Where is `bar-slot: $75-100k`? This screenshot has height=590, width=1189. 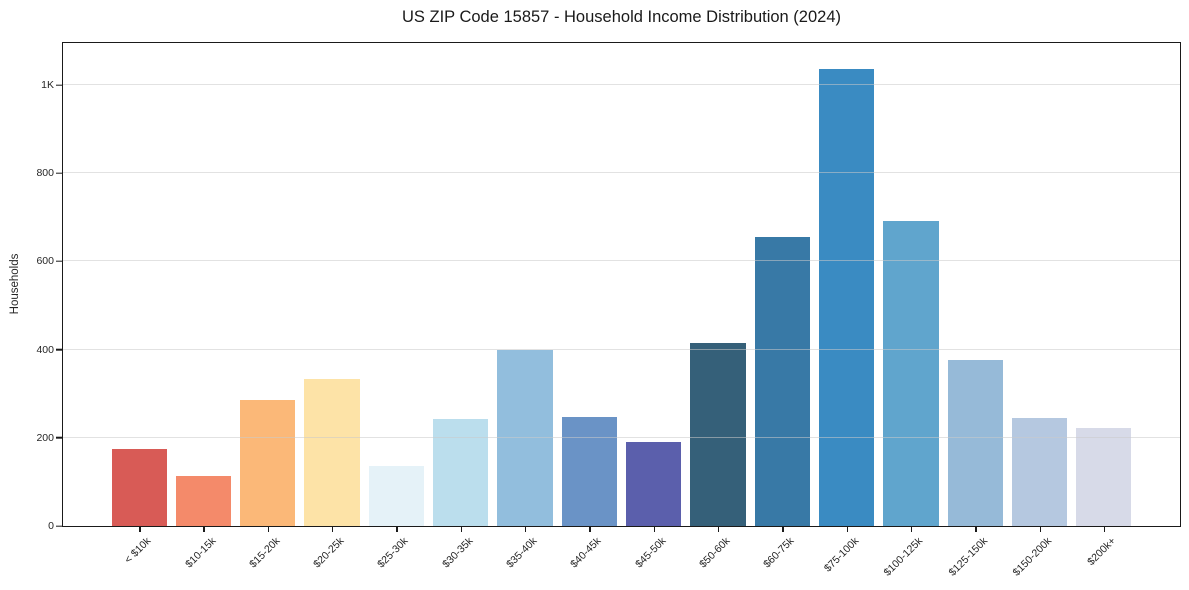
bar-slot: $75-100k is located at coordinates (846, 308).